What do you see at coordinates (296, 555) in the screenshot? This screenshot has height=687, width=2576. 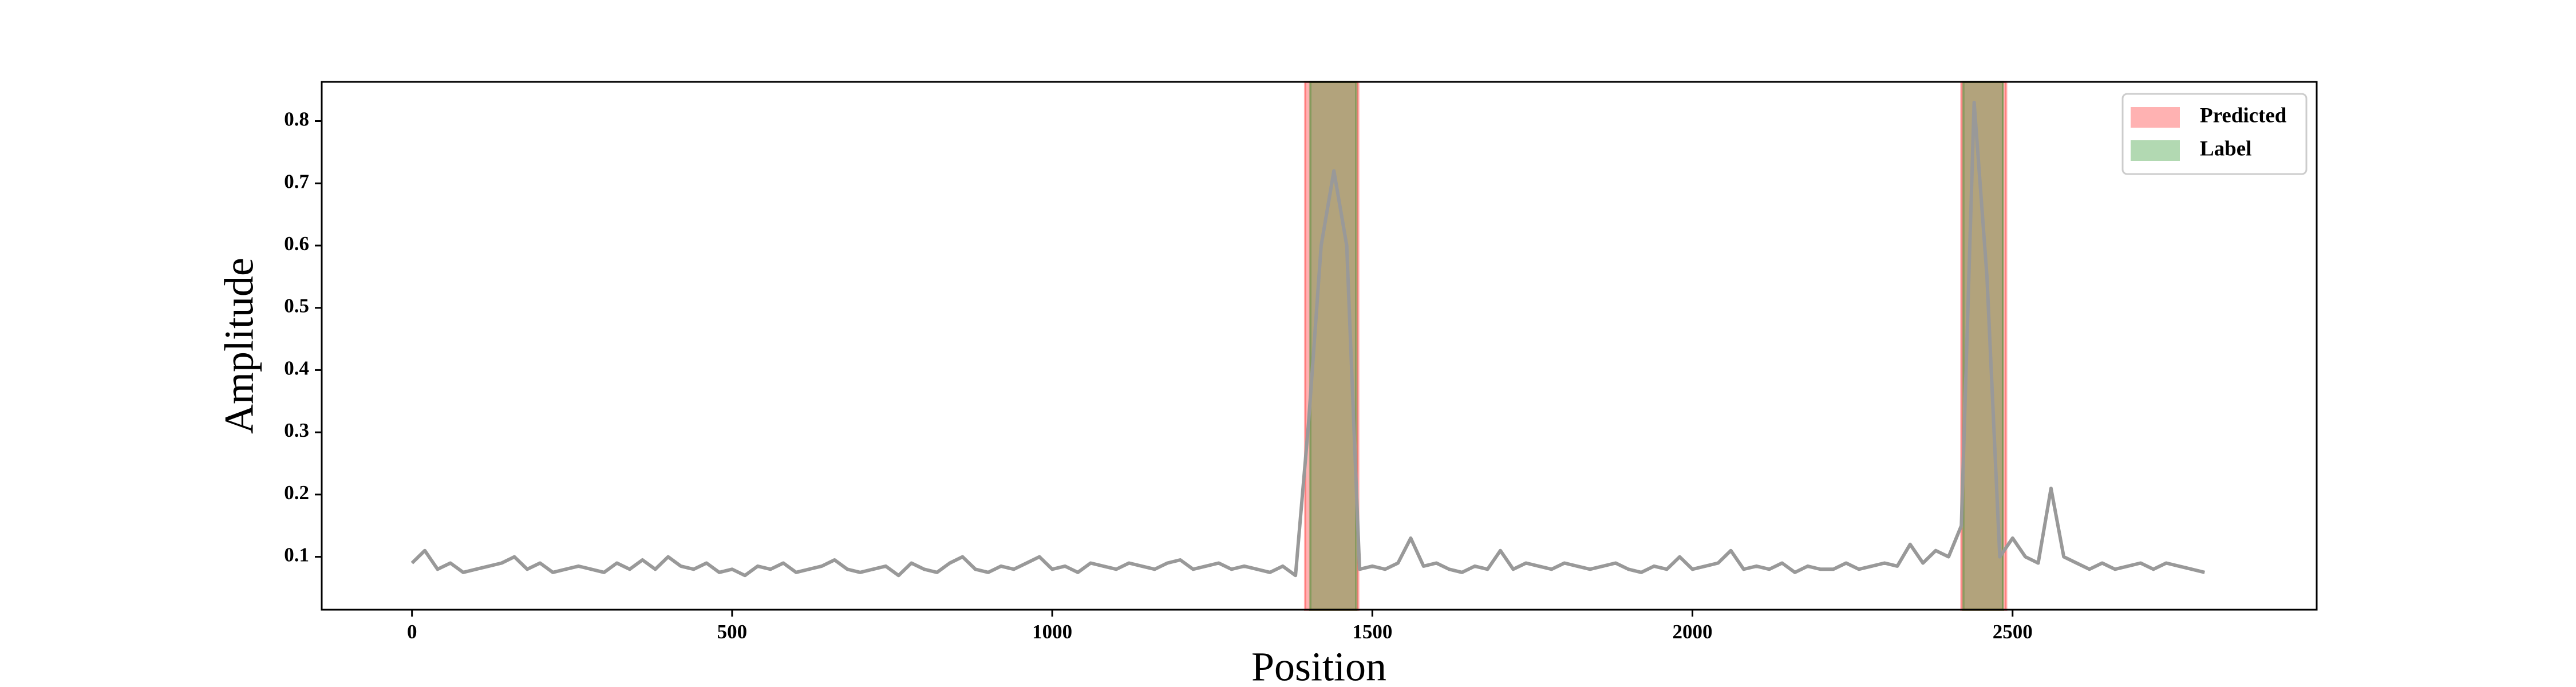 I see `y-tick-label: 0.1` at bounding box center [296, 555].